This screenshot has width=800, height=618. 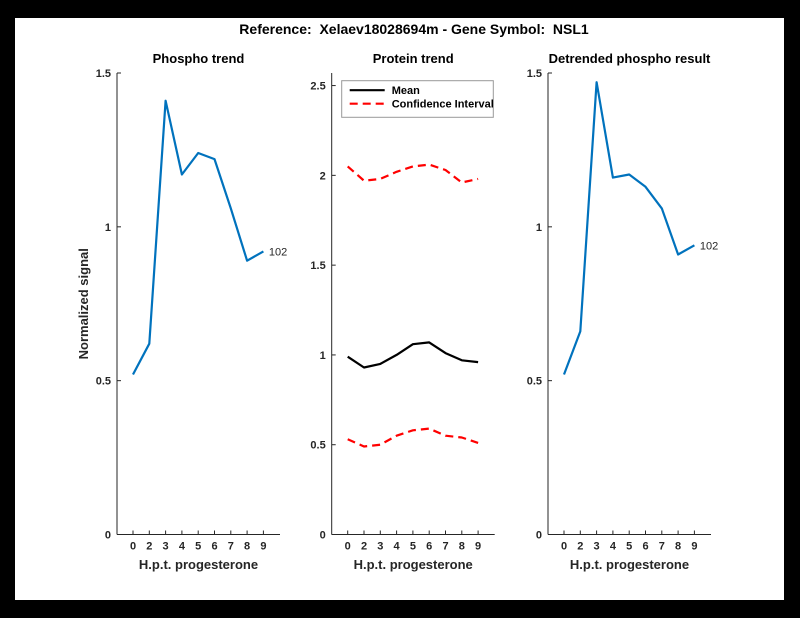 I want to click on legend-box, so click(x=417, y=99).